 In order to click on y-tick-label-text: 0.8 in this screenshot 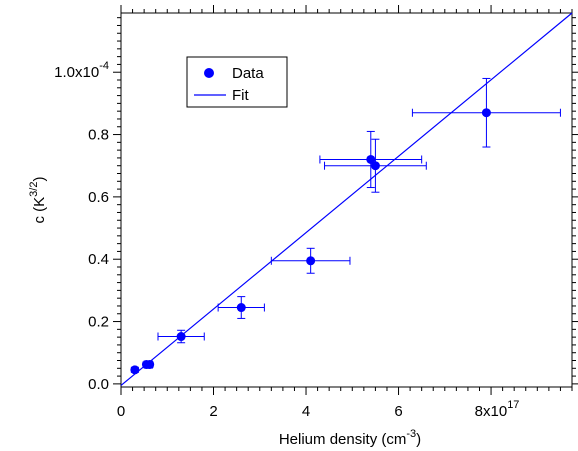, I will do `click(98, 135)`.